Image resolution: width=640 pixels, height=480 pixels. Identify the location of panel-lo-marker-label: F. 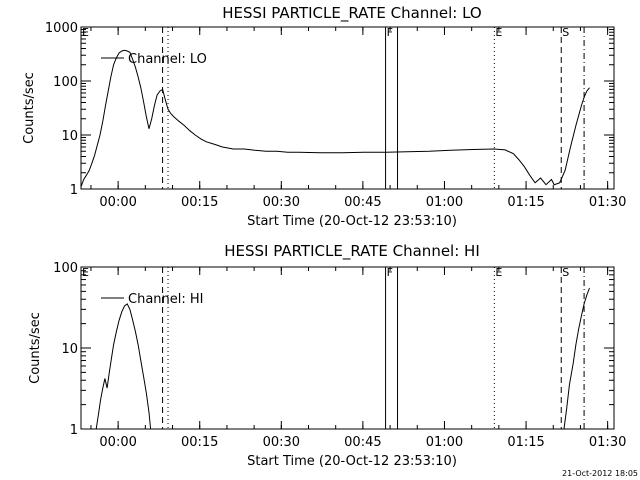
(390, 32).